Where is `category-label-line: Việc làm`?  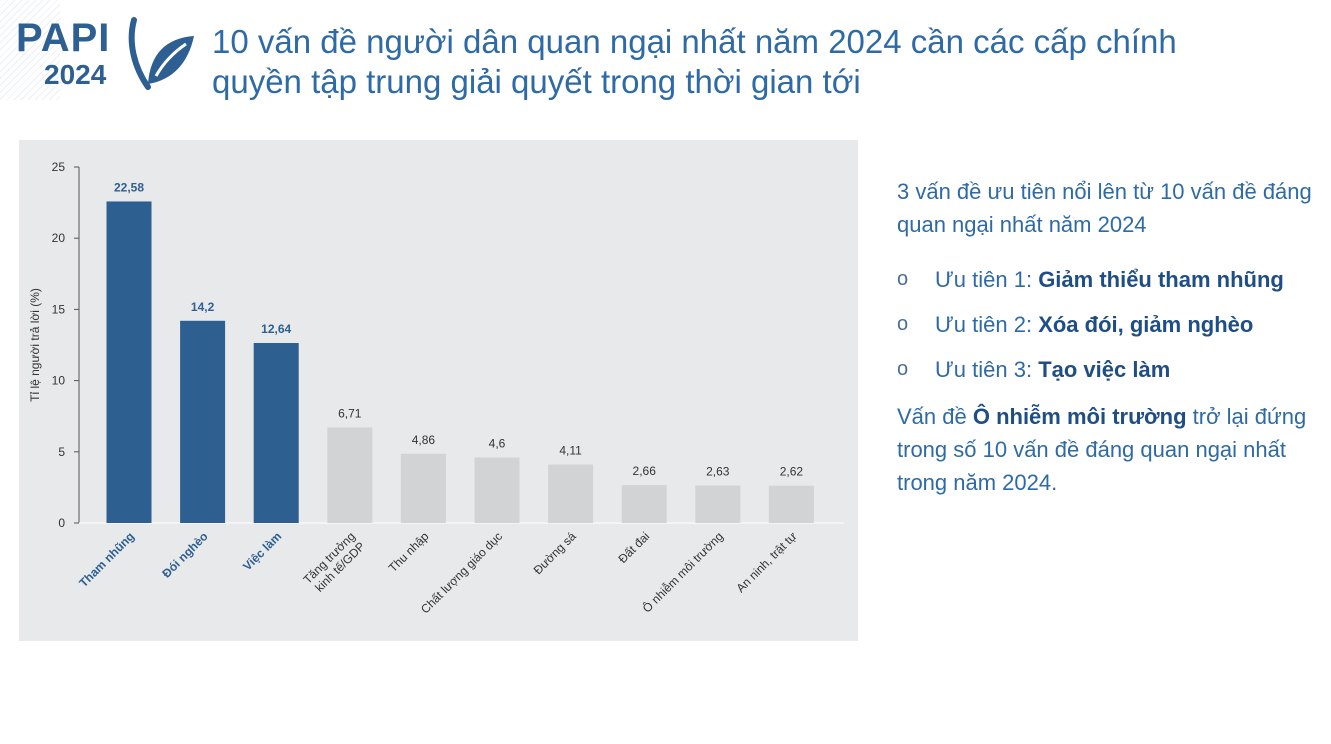 category-label-line: Việc làm is located at coordinates (262, 551).